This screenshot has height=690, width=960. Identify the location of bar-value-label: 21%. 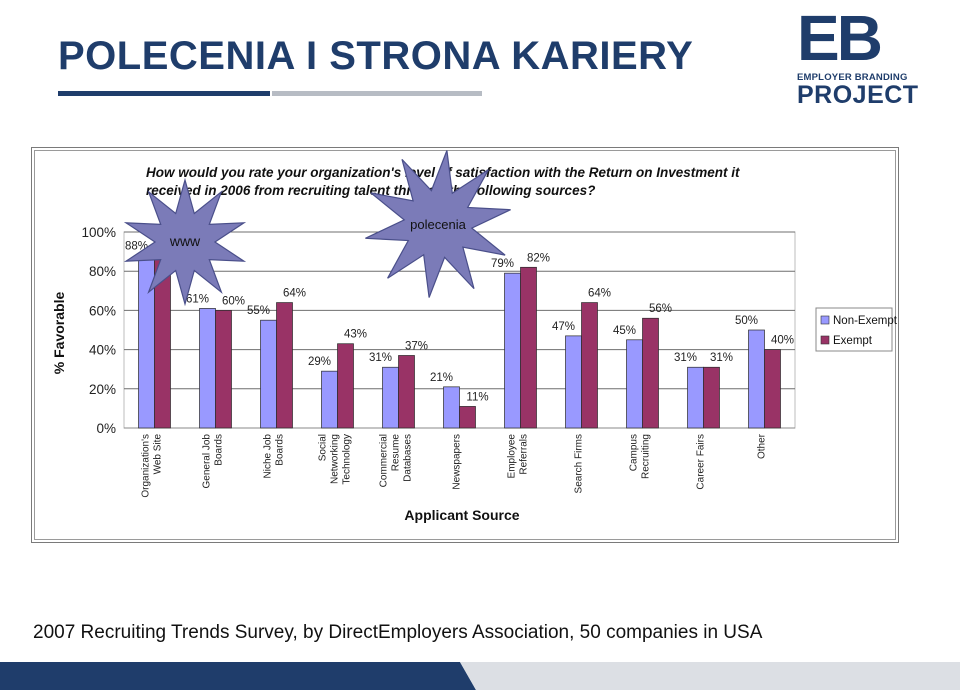
(441, 378).